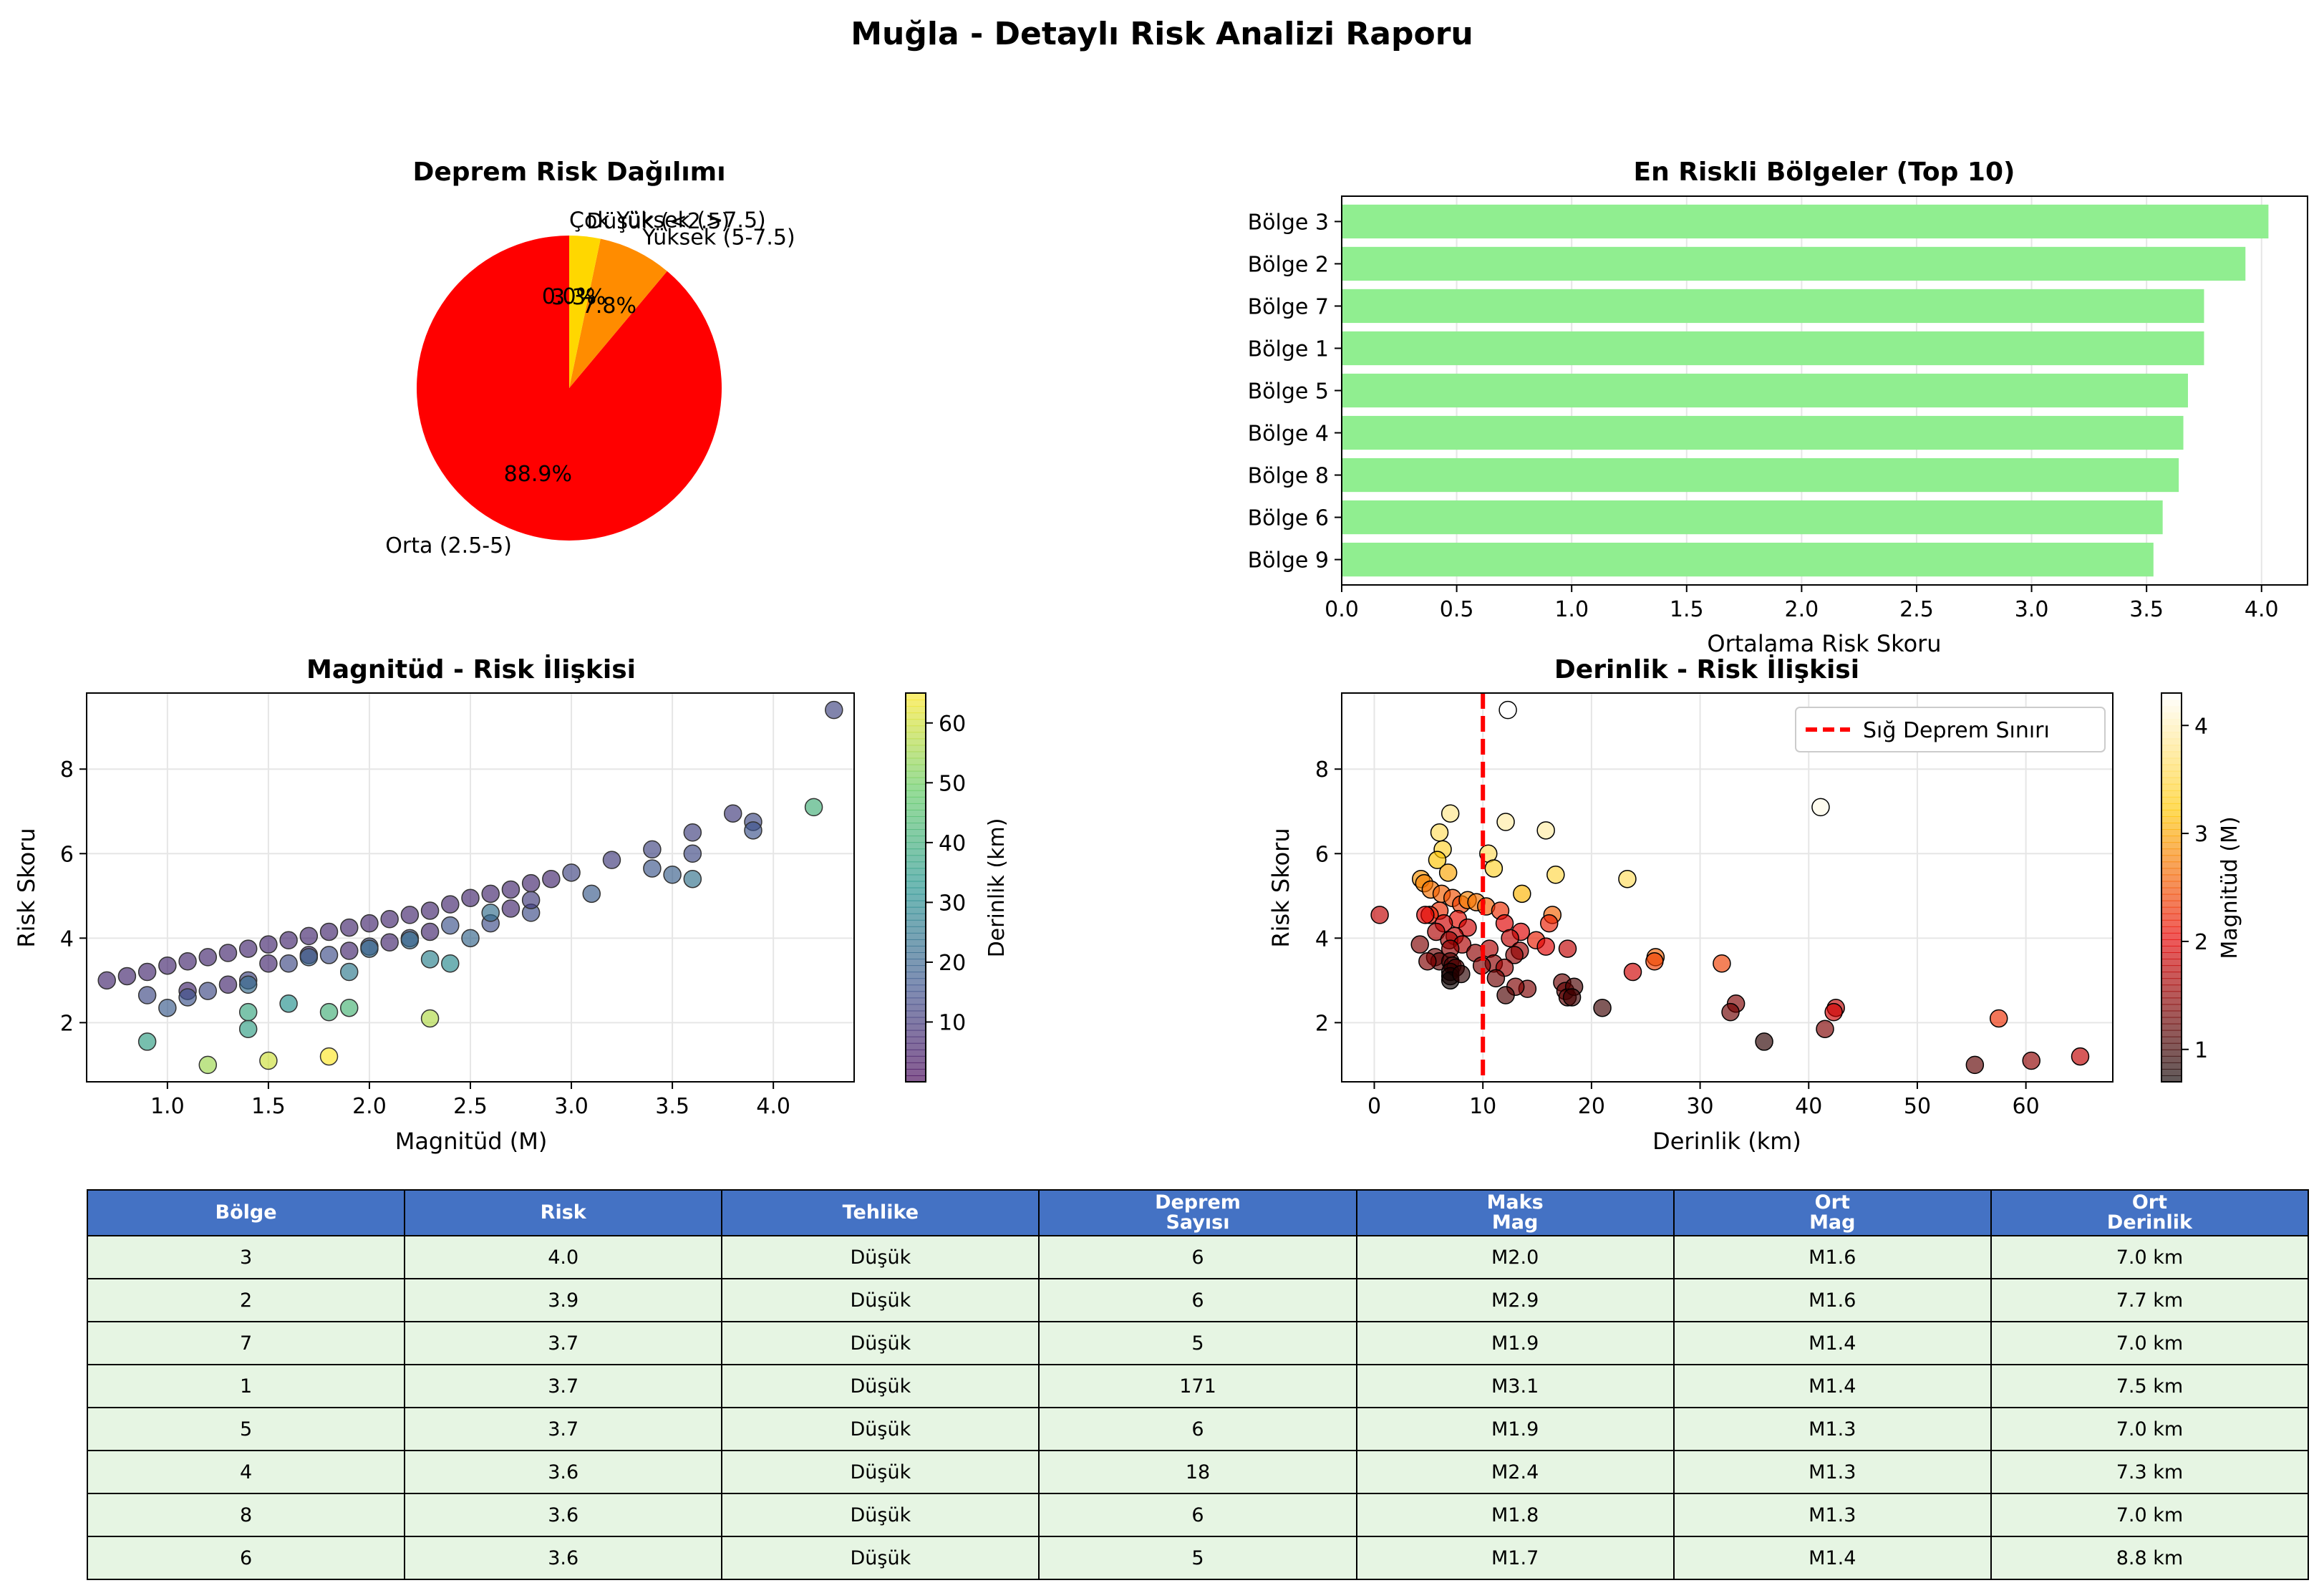  What do you see at coordinates (563, 1212) in the screenshot?
I see `table-header-cell: Risk` at bounding box center [563, 1212].